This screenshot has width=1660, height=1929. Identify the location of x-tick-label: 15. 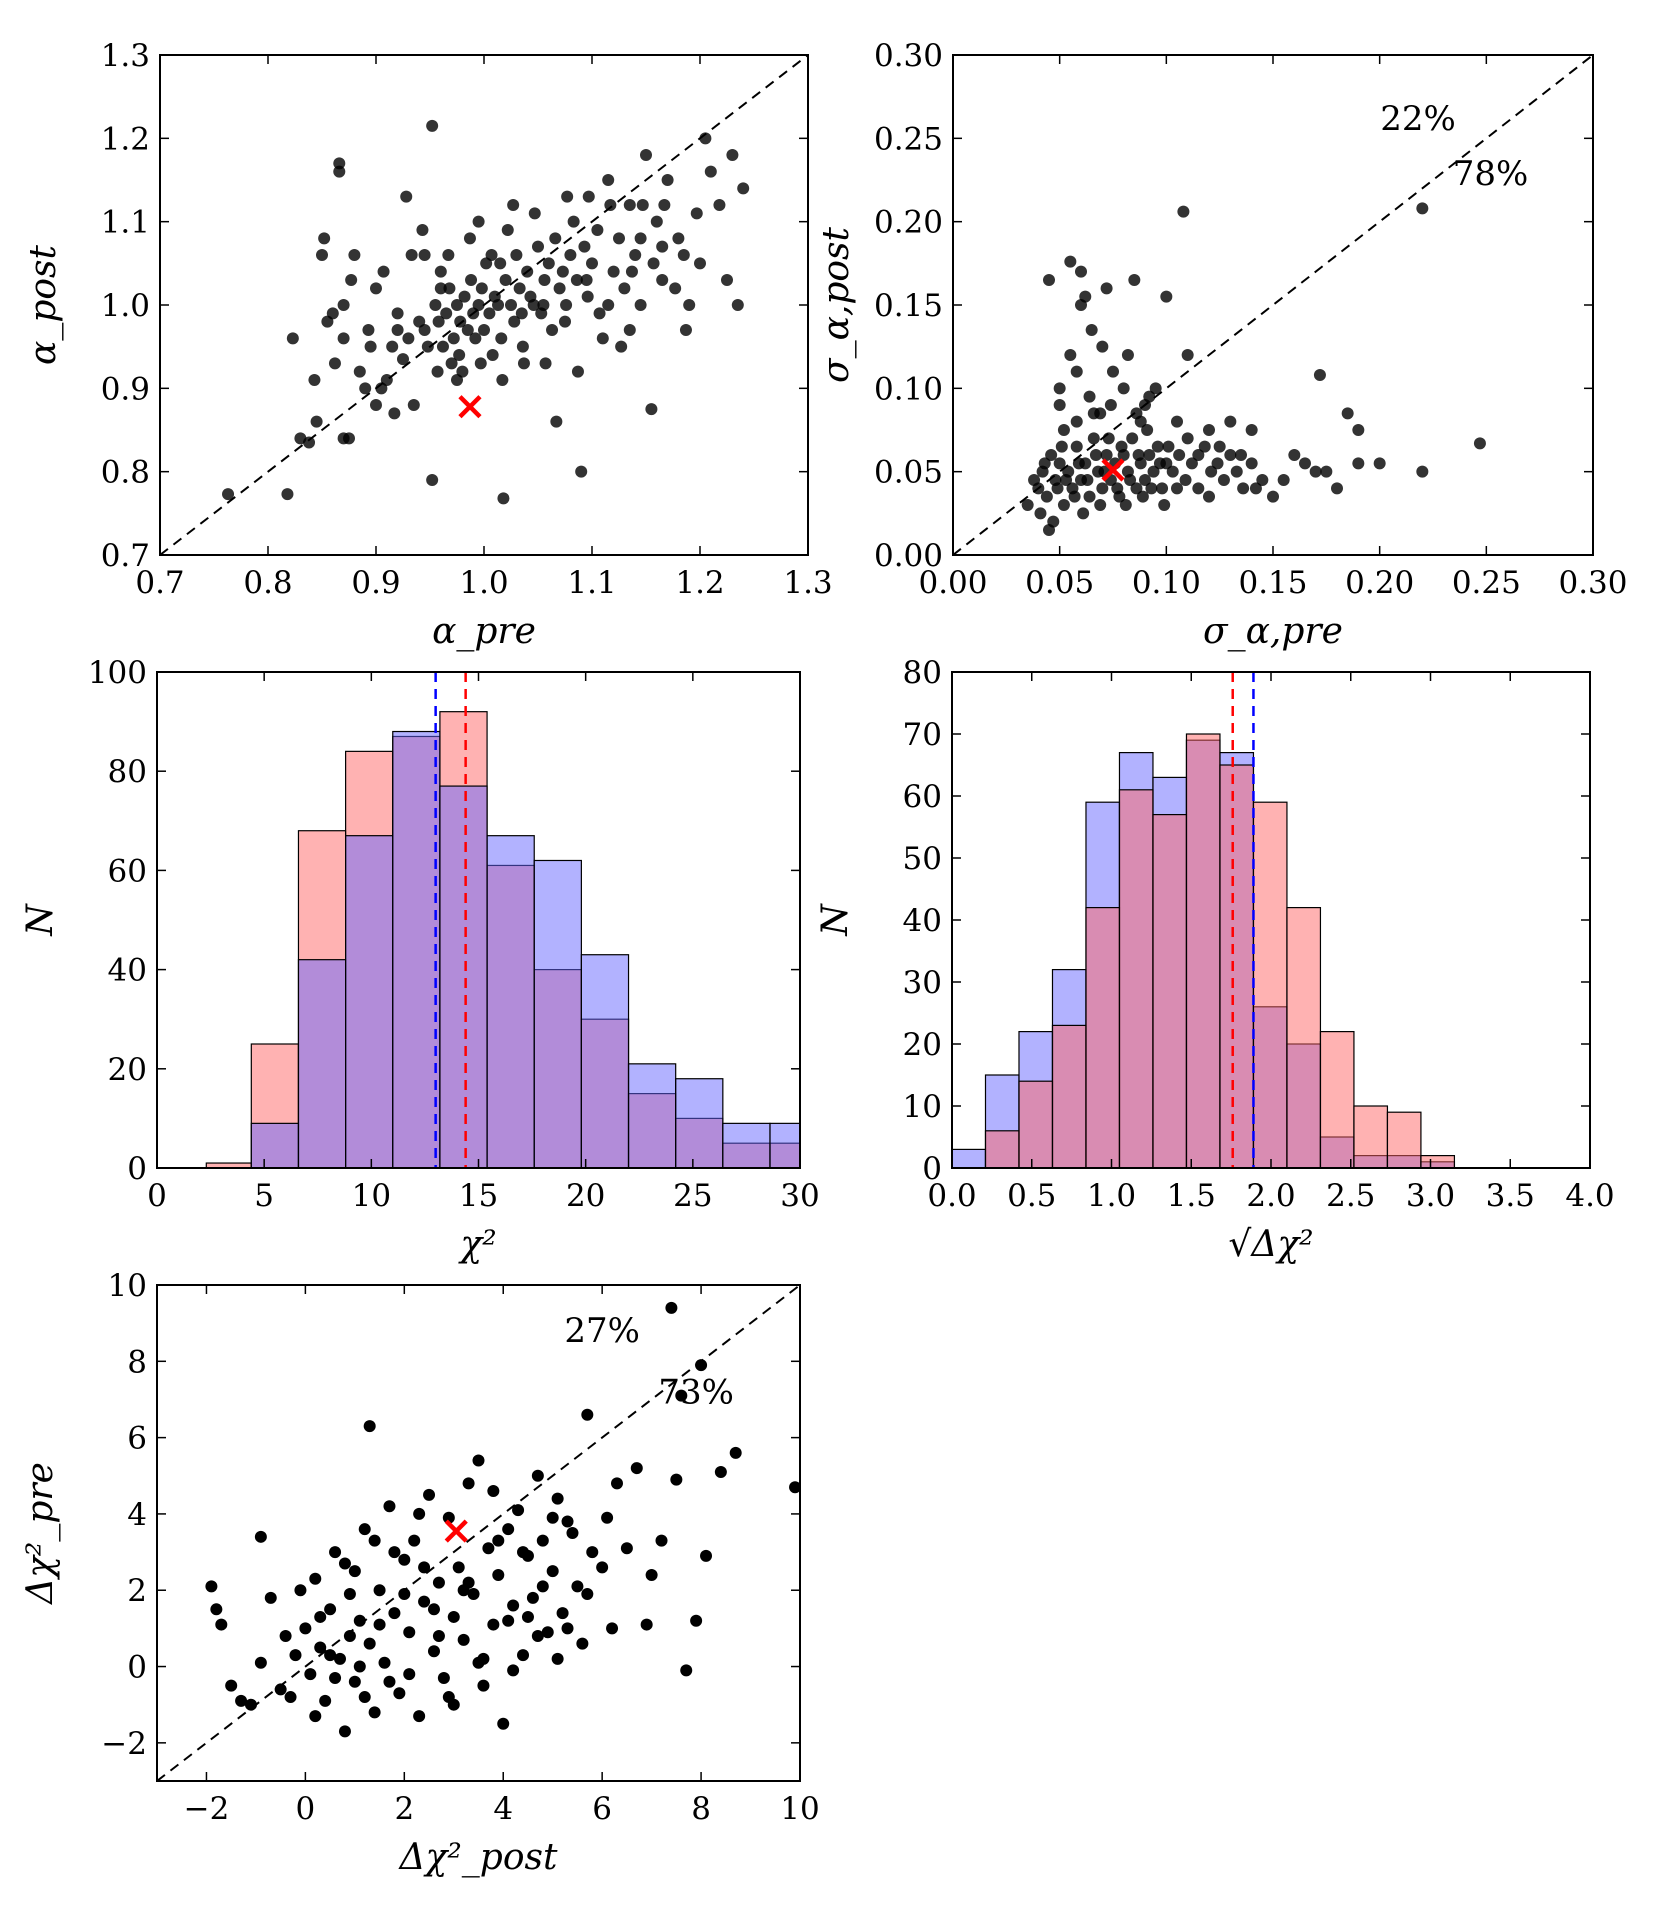
(478, 1196).